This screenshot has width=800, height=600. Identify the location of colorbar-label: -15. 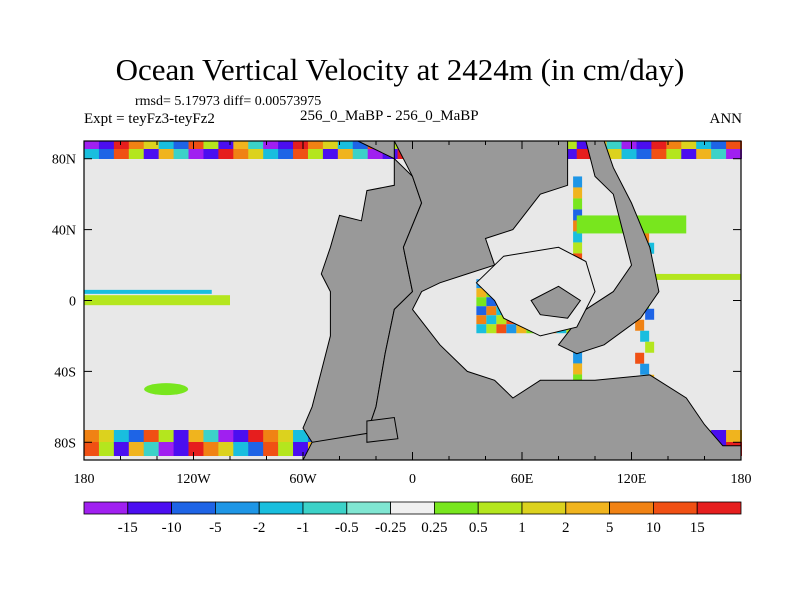
(128, 528).